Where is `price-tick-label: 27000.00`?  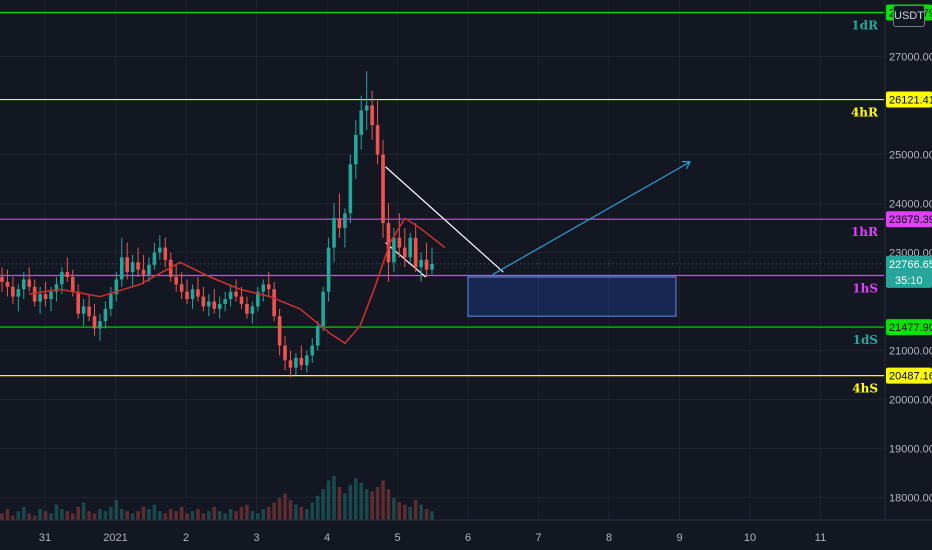
price-tick-label: 27000.00 is located at coordinates (910, 58).